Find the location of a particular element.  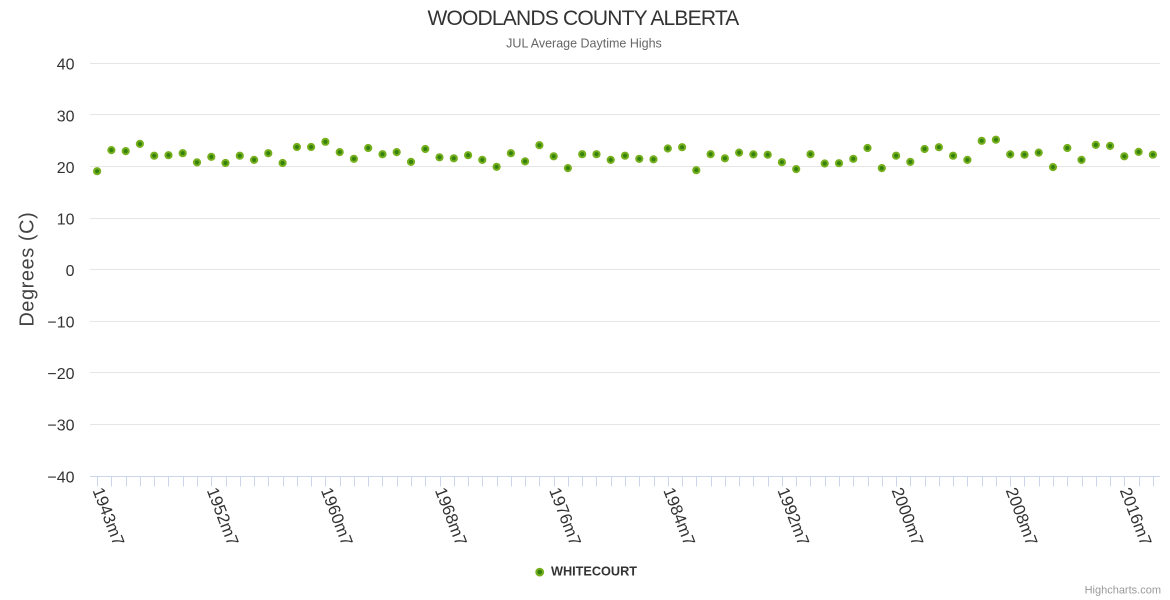

svg-text: 20 is located at coordinates (66, 168).